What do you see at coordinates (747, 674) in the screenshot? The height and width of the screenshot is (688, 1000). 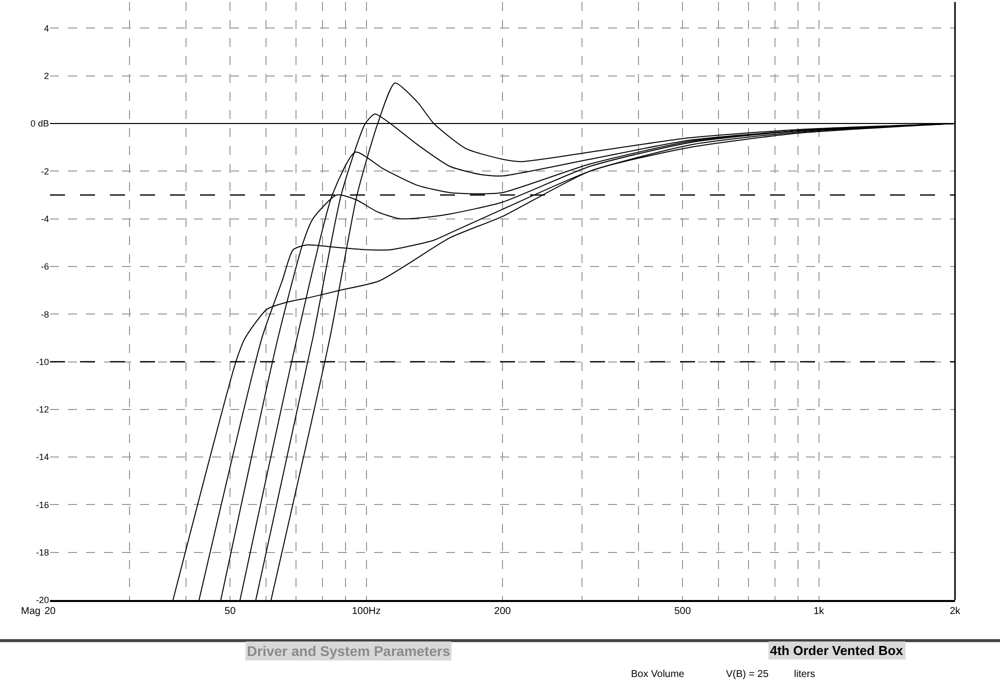 I see `text: V(B) = 25` at bounding box center [747, 674].